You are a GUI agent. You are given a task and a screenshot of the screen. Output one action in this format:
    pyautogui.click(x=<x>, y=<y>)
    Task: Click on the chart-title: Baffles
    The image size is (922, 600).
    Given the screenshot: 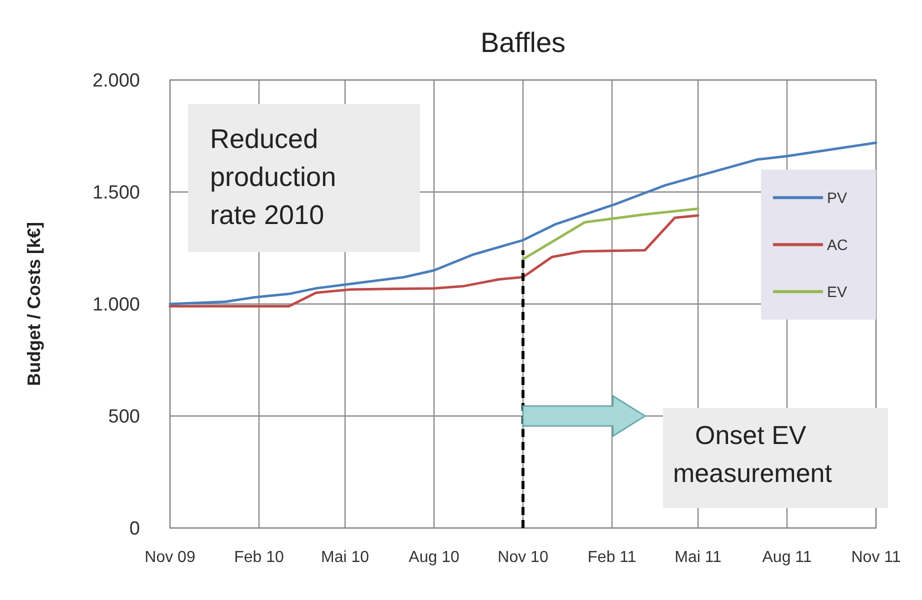 What is the action you would take?
    pyautogui.click(x=523, y=42)
    